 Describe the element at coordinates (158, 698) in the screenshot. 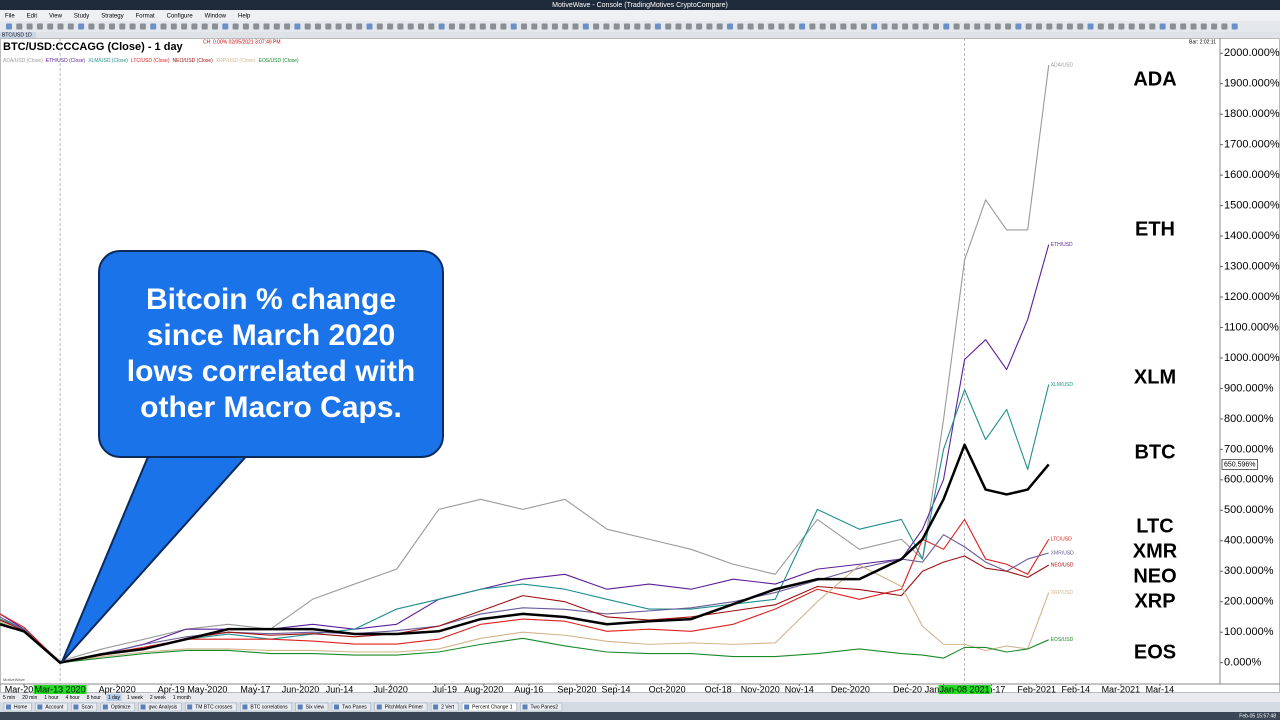

I see `timeframe-button: 2 week` at that location.